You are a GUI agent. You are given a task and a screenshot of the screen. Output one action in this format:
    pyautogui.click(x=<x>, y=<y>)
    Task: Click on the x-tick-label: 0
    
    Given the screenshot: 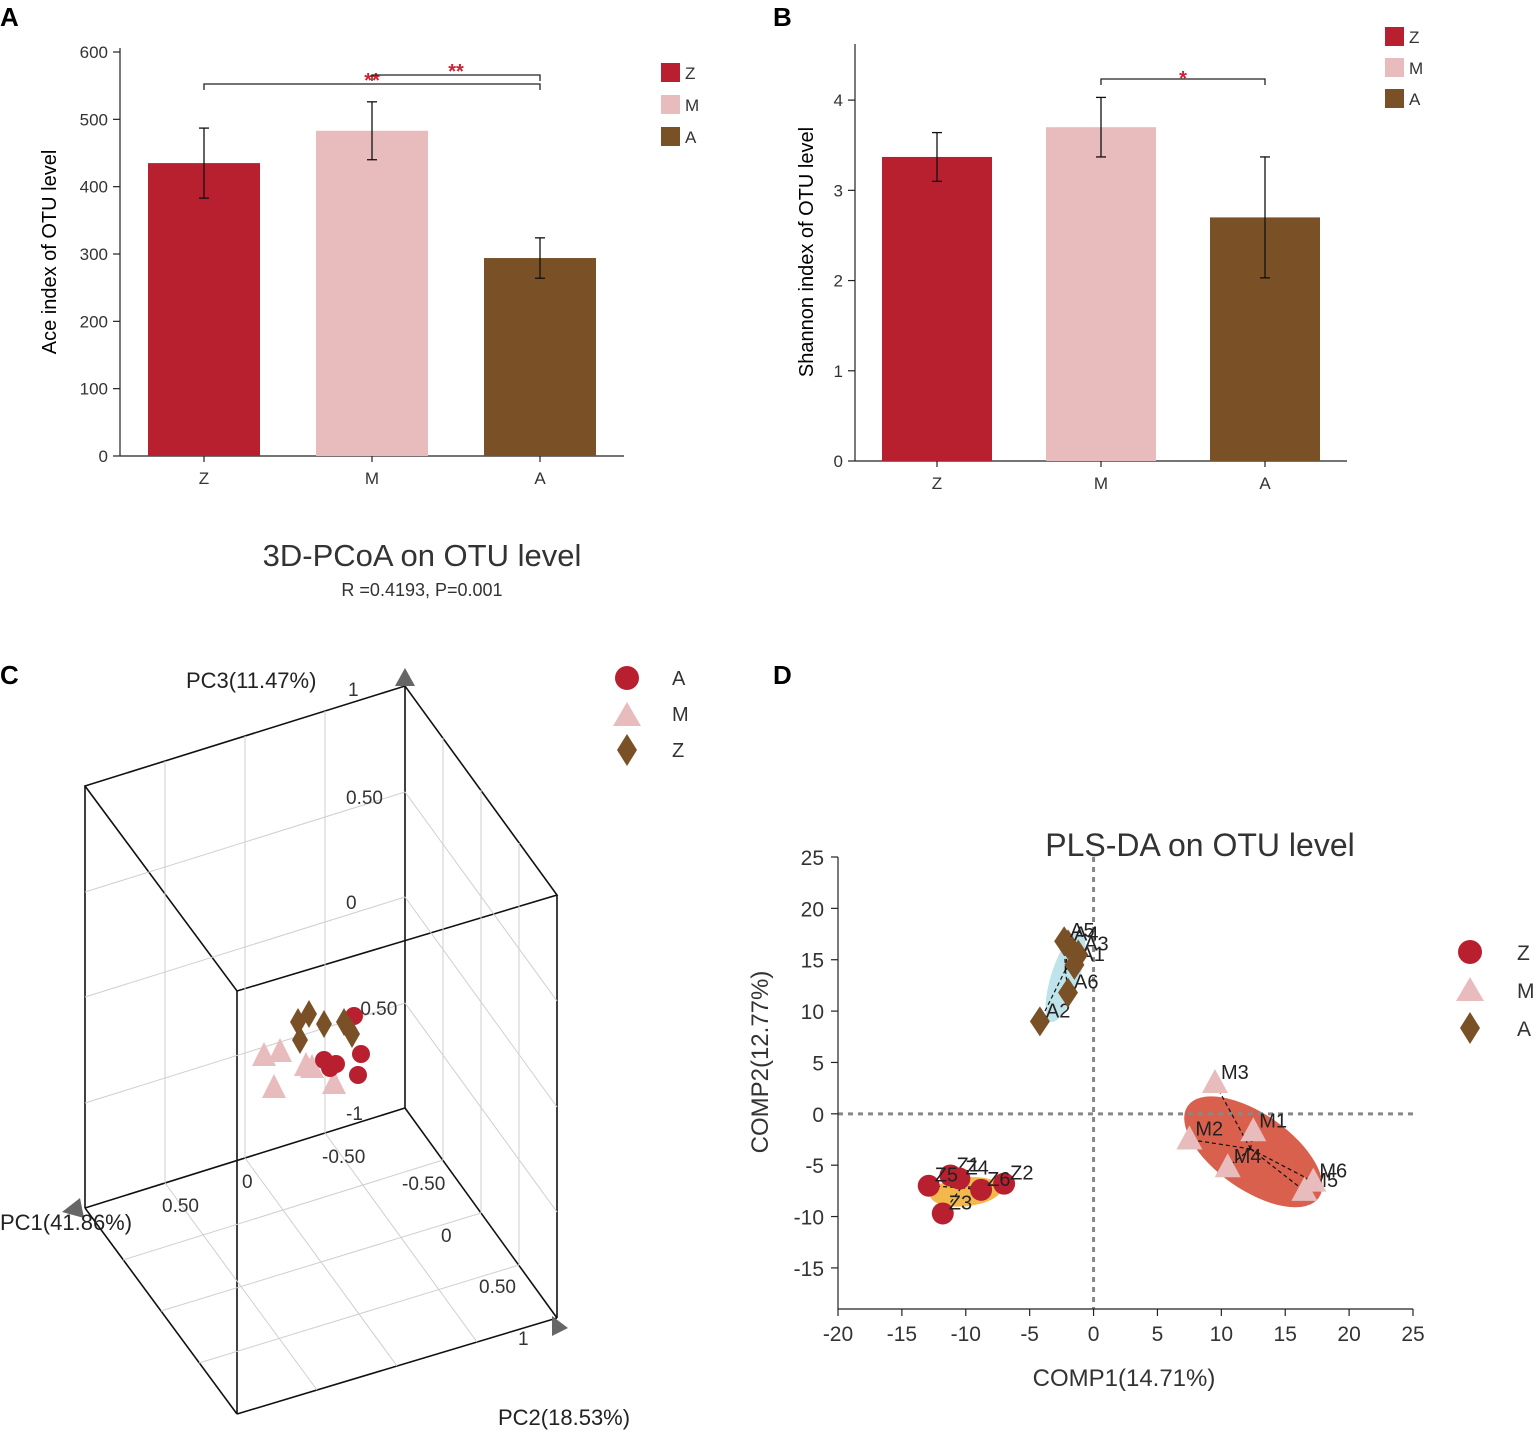 What is the action you would take?
    pyautogui.click(x=1094, y=1334)
    